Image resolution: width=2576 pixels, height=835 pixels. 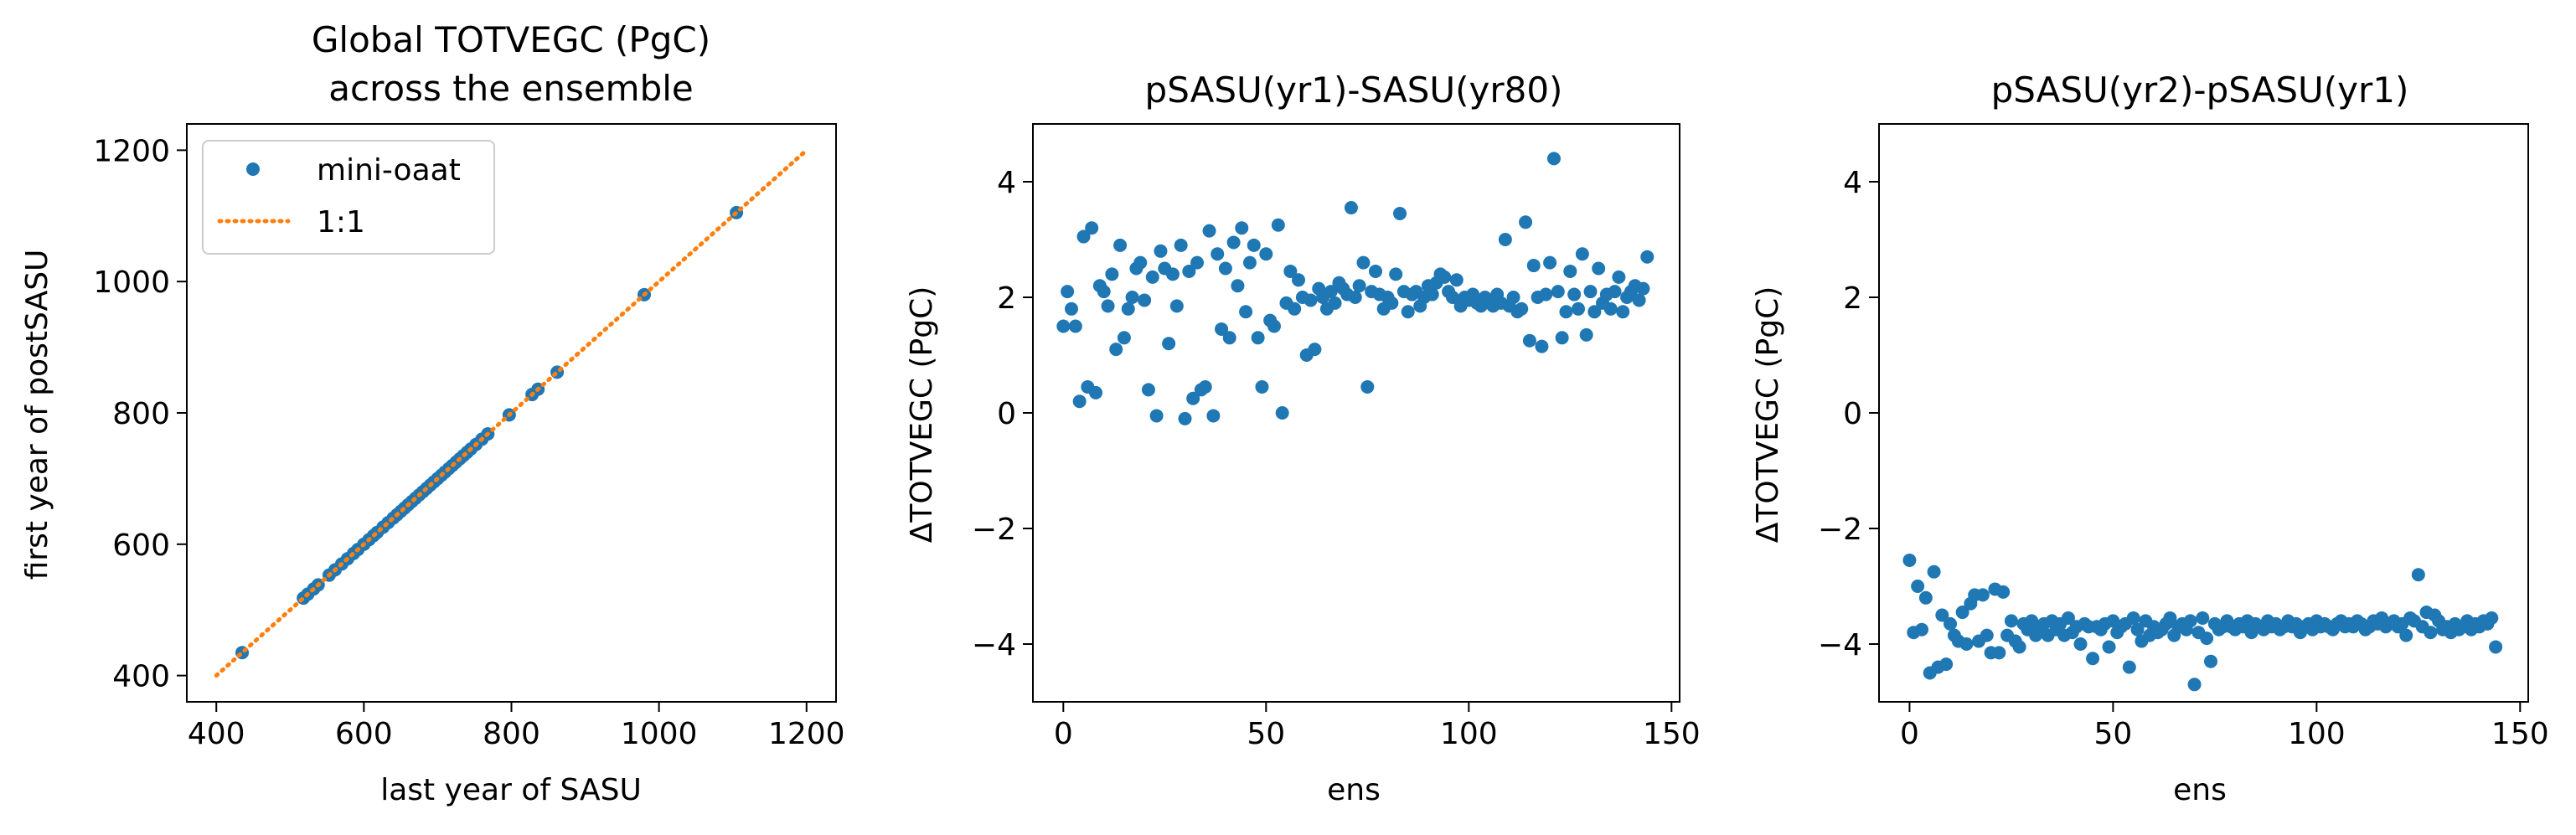 I want to click on panel-2-title: pSASU(yr1)-SASU(yr80), so click(x=1354, y=90).